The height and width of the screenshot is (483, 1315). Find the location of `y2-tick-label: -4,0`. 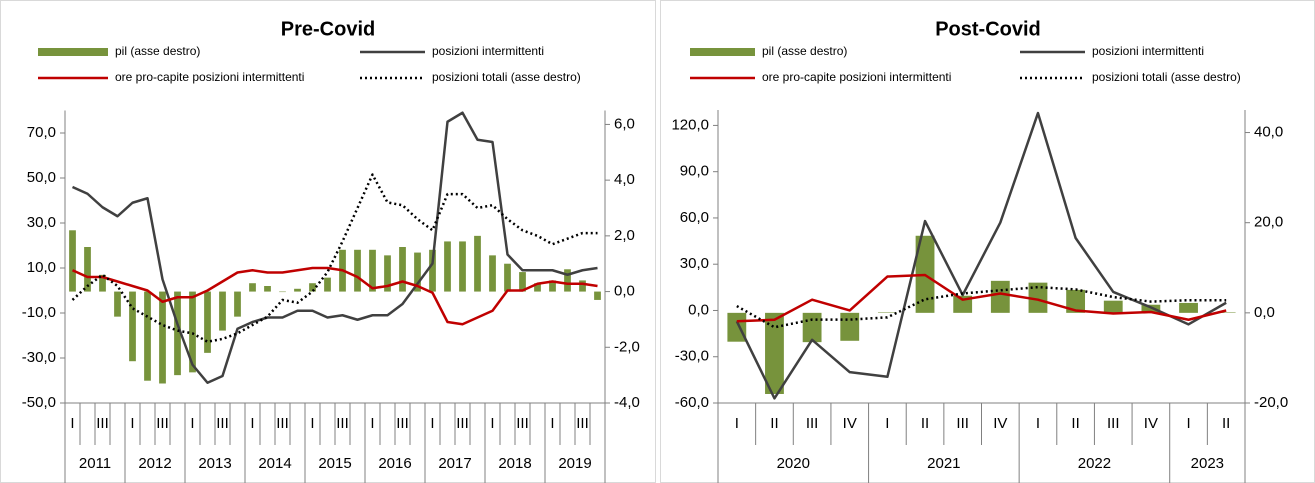

y2-tick-label: -4,0 is located at coordinates (627, 402).